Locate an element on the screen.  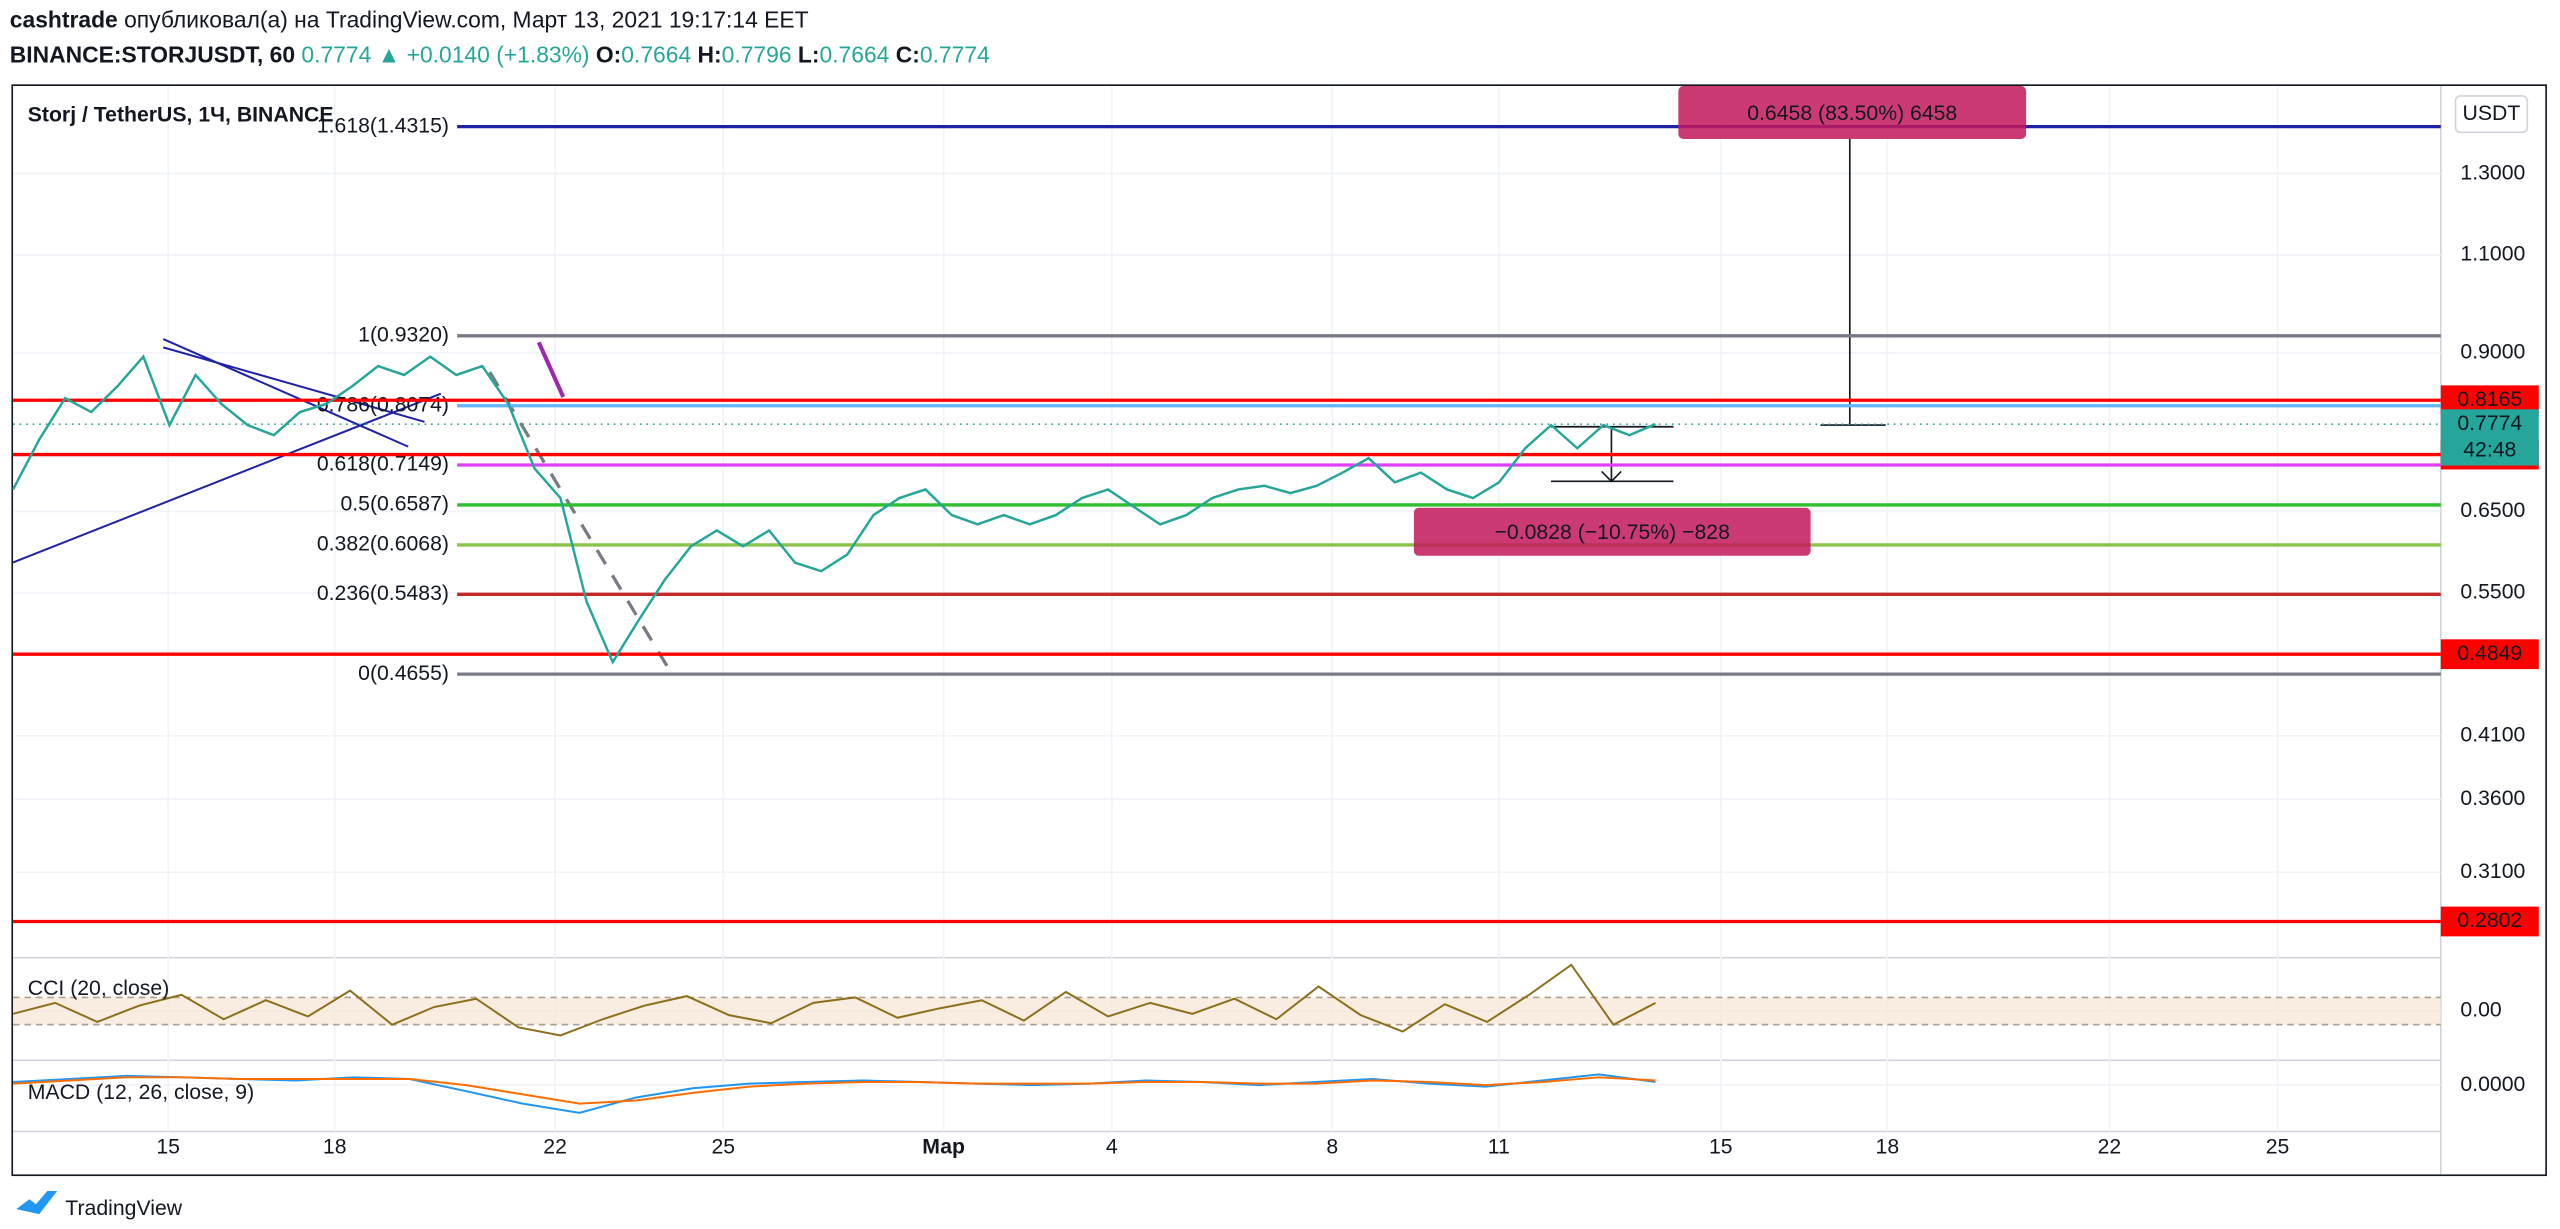
level-label: 0.2802 is located at coordinates (2489, 920).